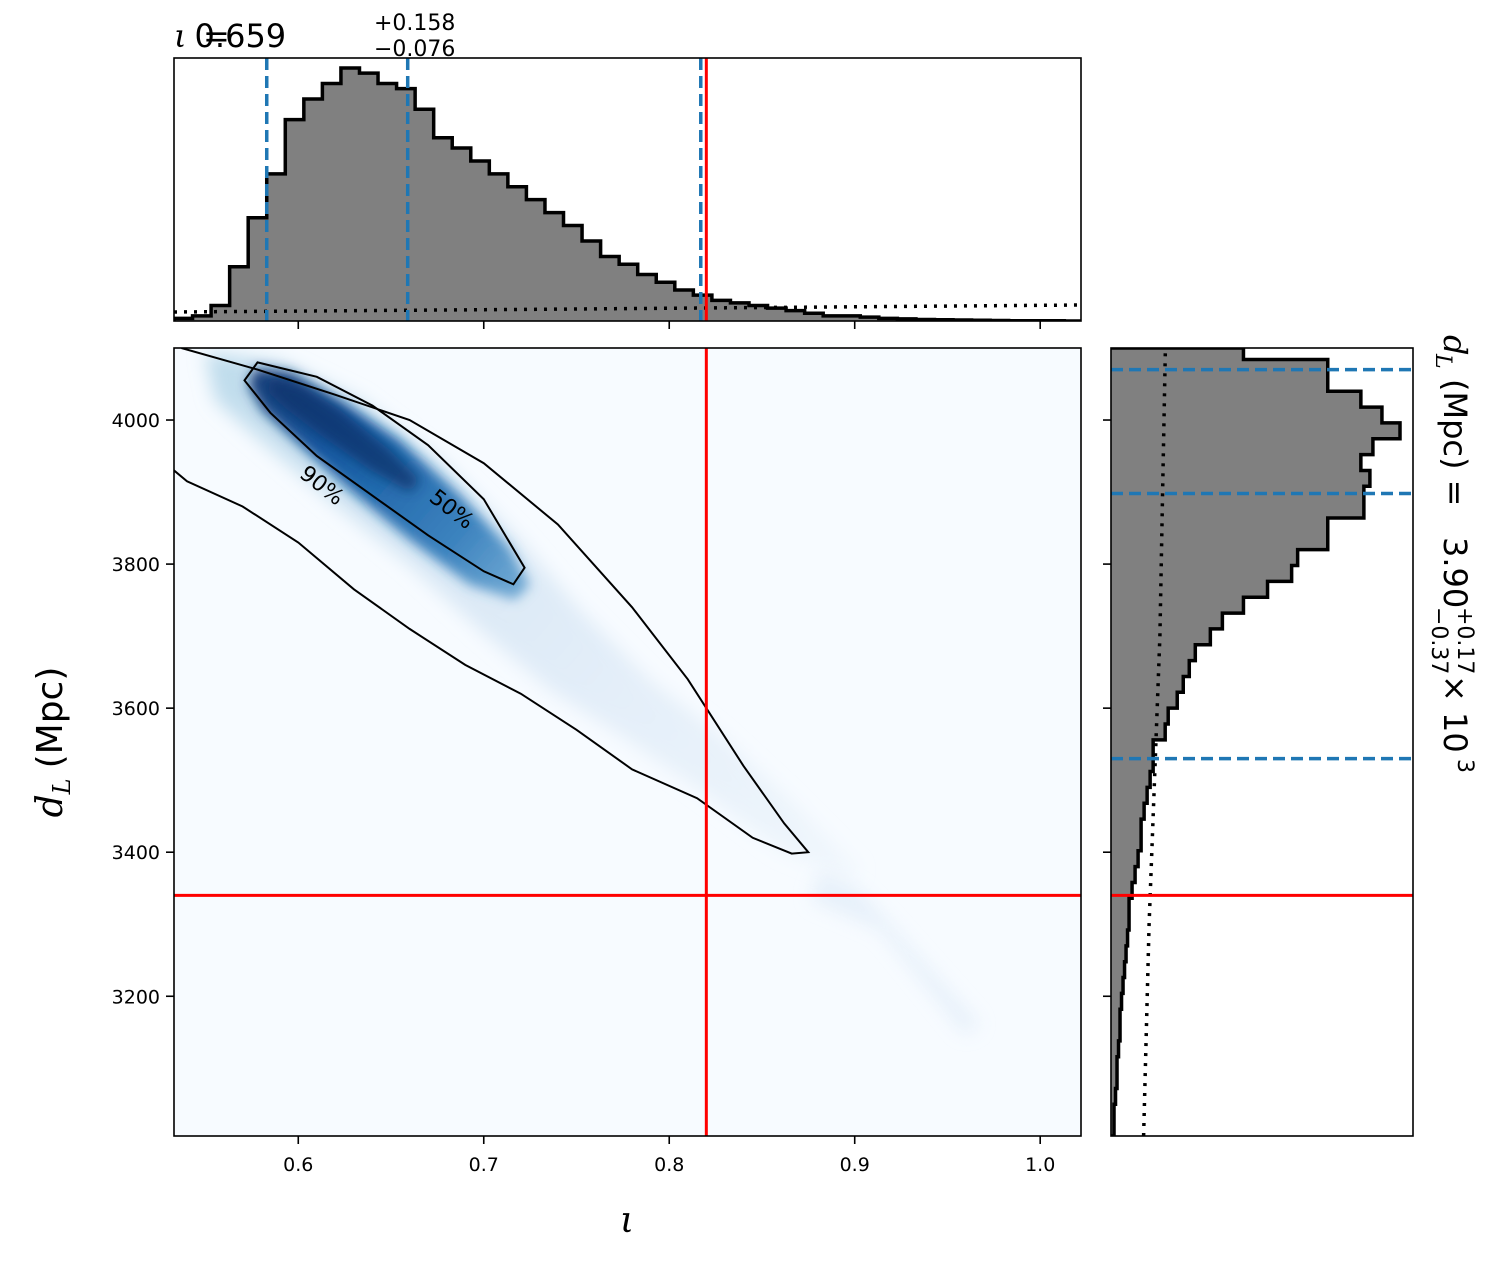  Describe the element at coordinates (344, 435) in the screenshot. I see `density-peak` at that location.